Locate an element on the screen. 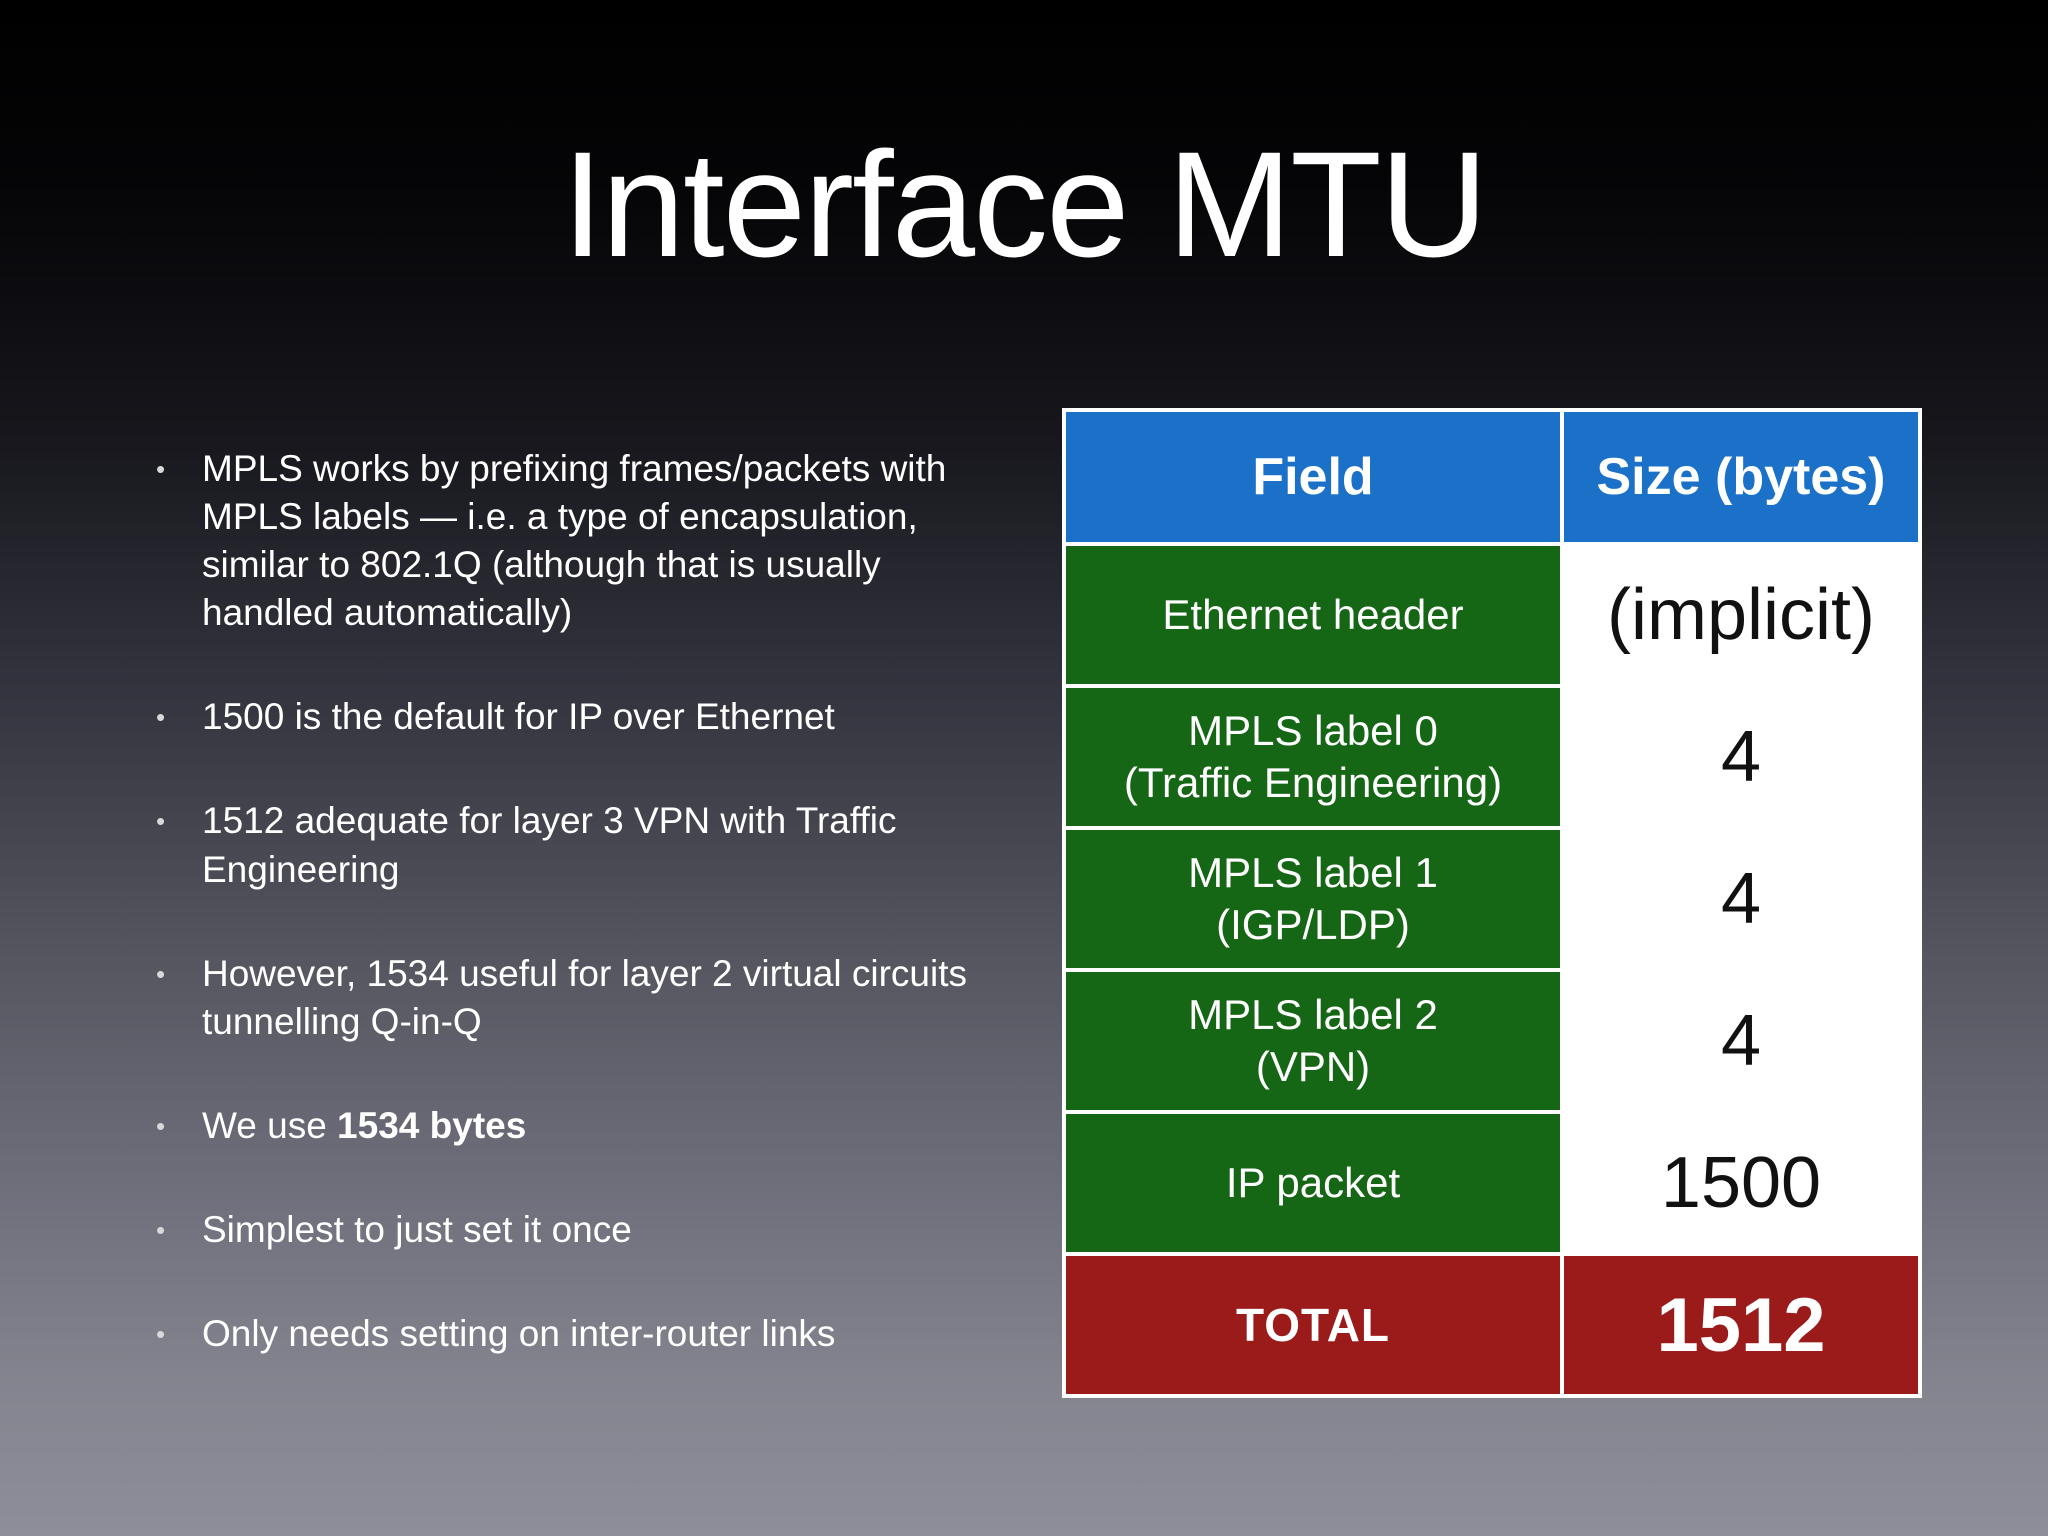 This screenshot has width=2048, height=1536. table-total-row: TOTAL 1512 is located at coordinates (1492, 1325).